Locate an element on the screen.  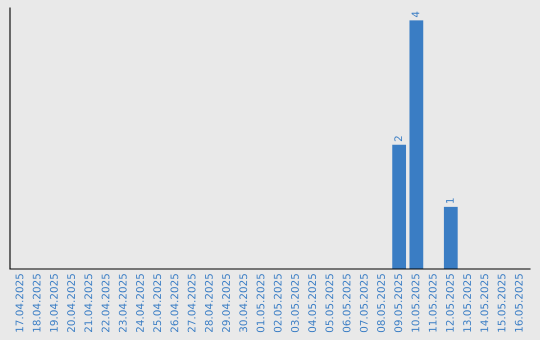
x-tick-label: 24.04.2025 is located at coordinates (140, 303).